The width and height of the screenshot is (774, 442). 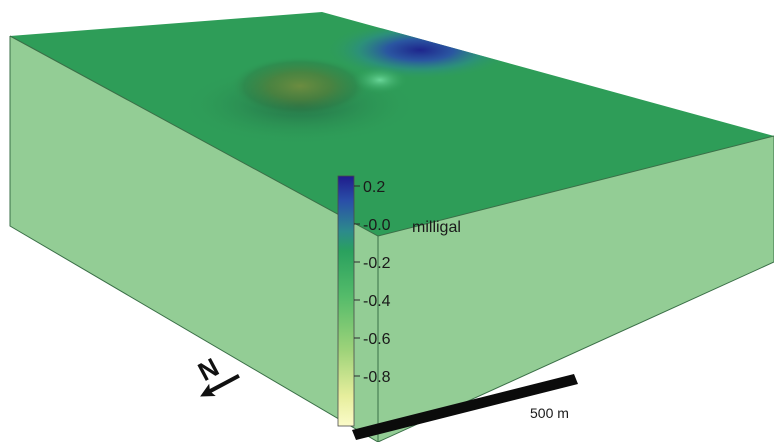 What do you see at coordinates (220, 385) in the screenshot?
I see `north-arrow-icon` at bounding box center [220, 385].